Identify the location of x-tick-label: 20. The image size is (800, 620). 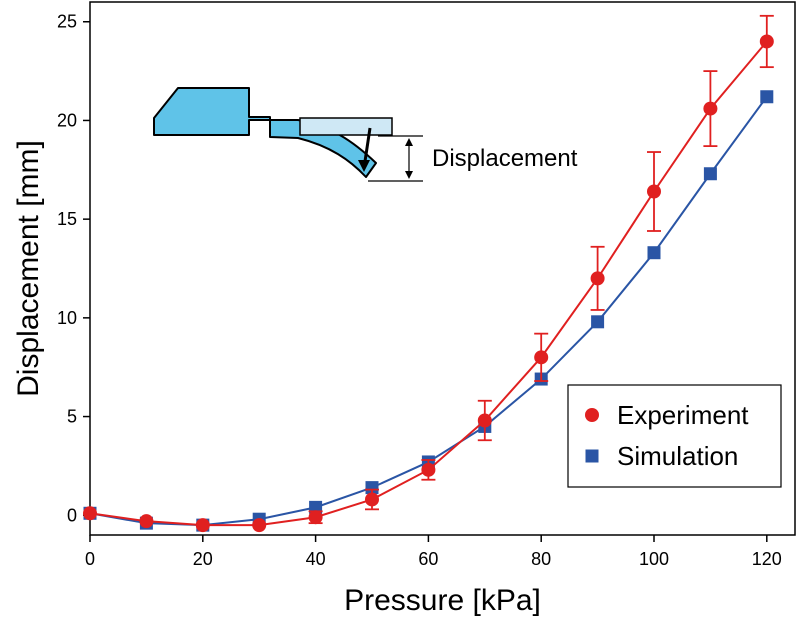
(203, 559).